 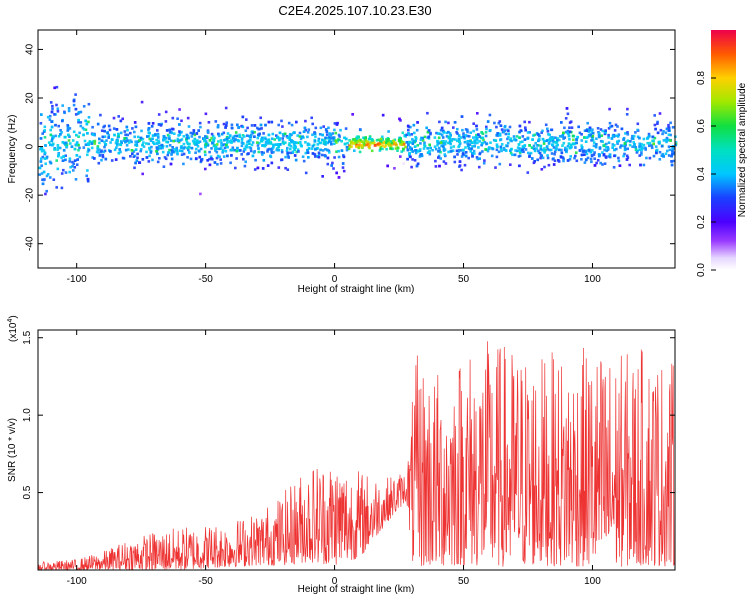 What do you see at coordinates (723, 150) in the screenshot?
I see `colorbar-gradient` at bounding box center [723, 150].